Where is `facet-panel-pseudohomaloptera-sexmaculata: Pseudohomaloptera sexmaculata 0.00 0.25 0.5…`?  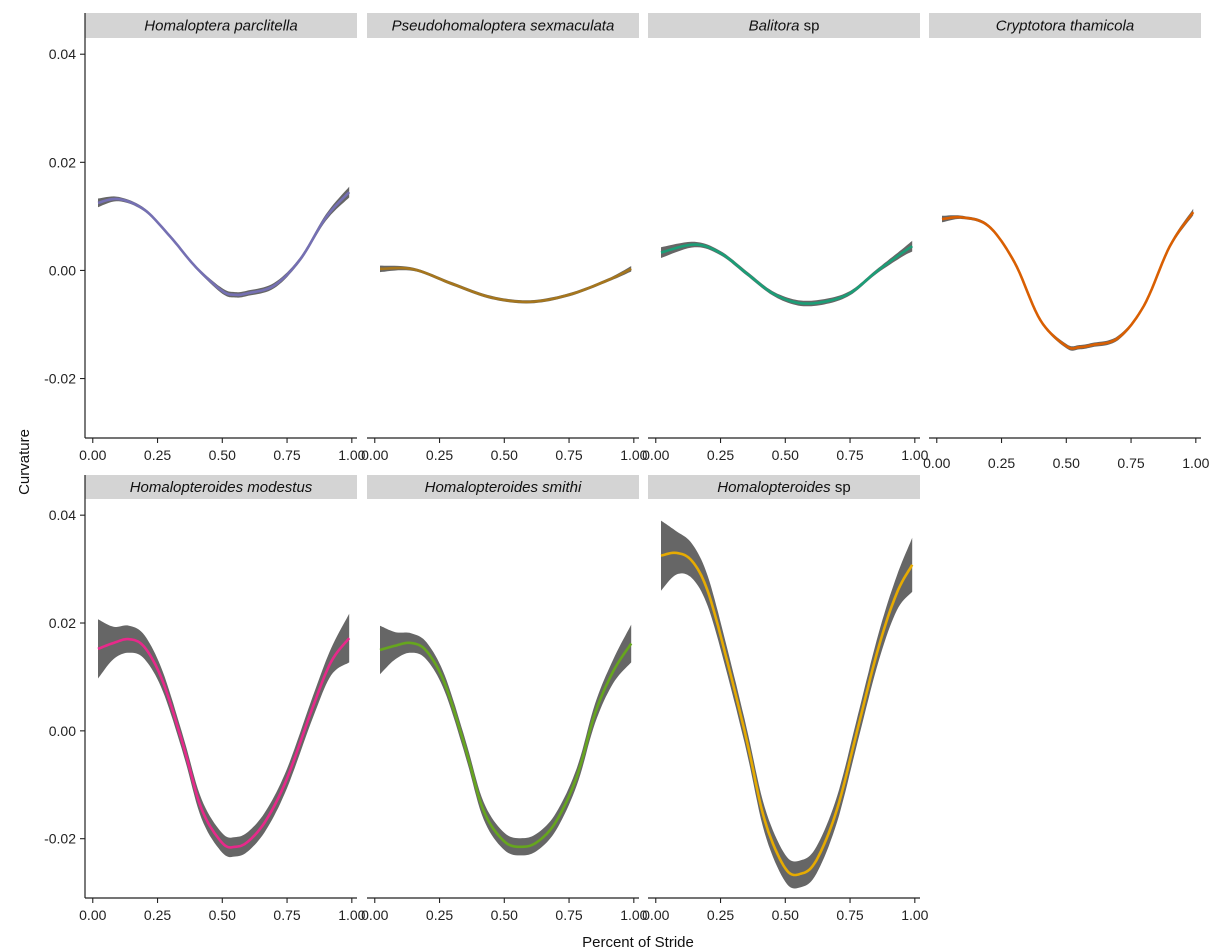 facet-panel-pseudohomaloptera-sexmaculata: Pseudohomaloptera sexmaculata 0.00 0.25 0.5… is located at coordinates (504, 238).